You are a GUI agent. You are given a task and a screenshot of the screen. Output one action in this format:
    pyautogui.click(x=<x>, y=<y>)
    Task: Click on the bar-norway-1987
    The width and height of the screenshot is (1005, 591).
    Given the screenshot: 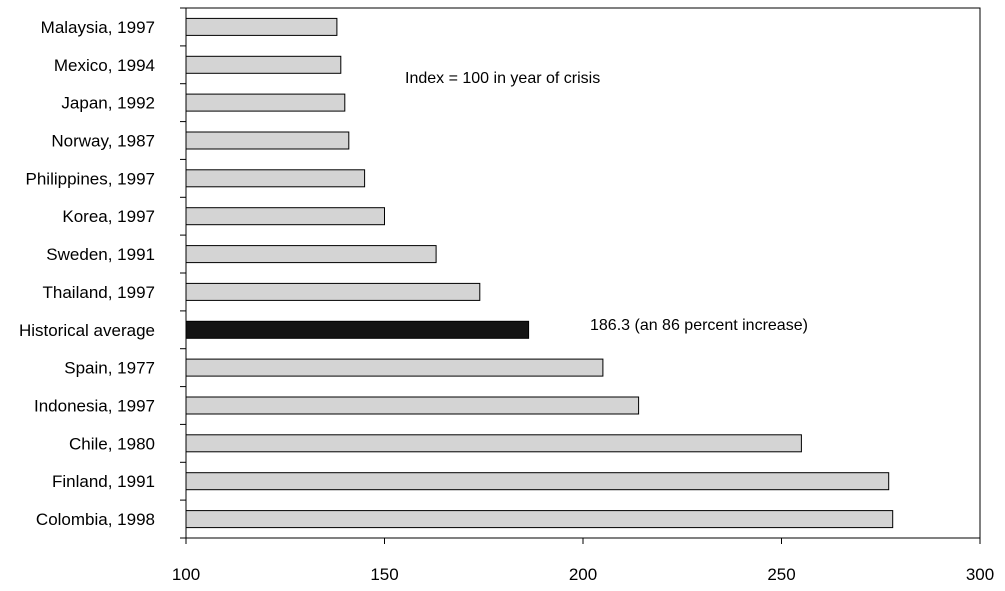 What is the action you would take?
    pyautogui.click(x=267, y=140)
    